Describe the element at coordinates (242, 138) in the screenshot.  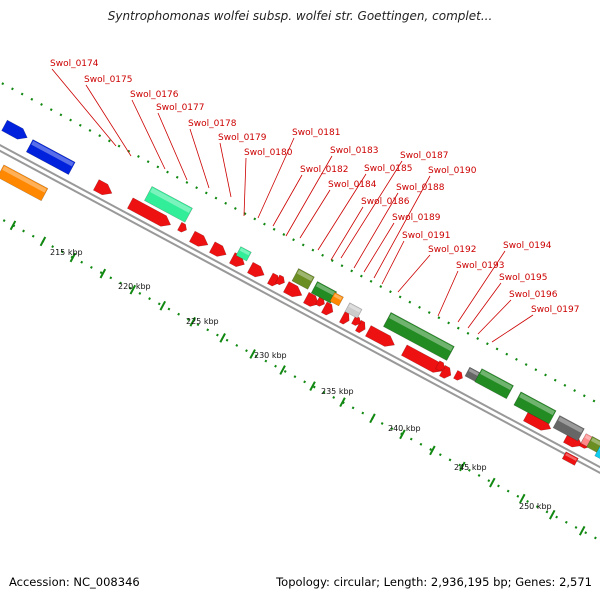
I see `gene-label: Swol_0179` at that location.